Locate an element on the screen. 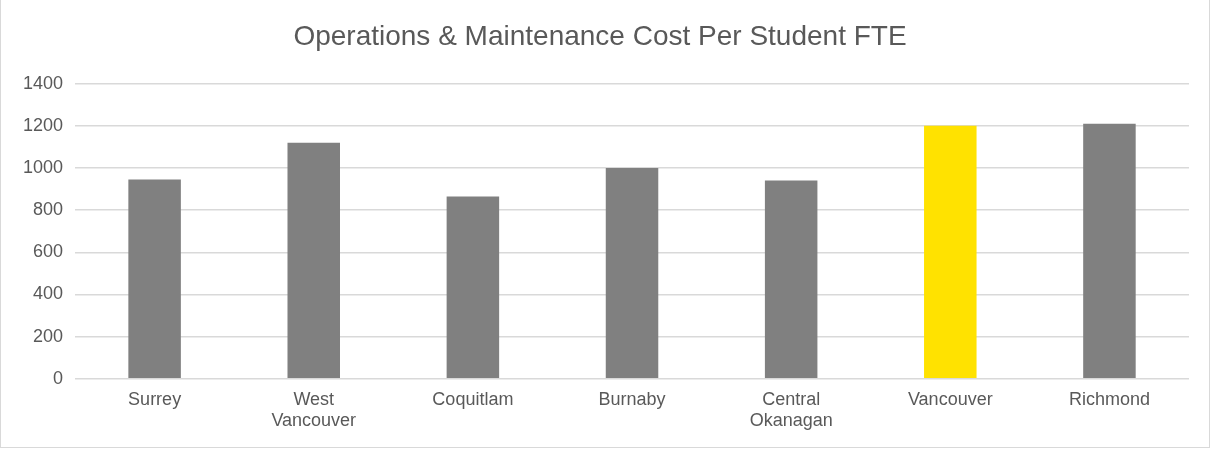 Image resolution: width=1220 pixels, height=449 pixels. chart-title: Operations & Maintenance Cost Per Student FTE is located at coordinates (600, 35).